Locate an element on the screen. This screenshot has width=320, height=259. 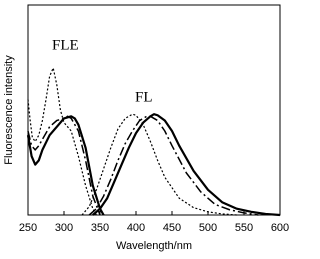
x-tick-label: 350 is located at coordinates (100, 228).